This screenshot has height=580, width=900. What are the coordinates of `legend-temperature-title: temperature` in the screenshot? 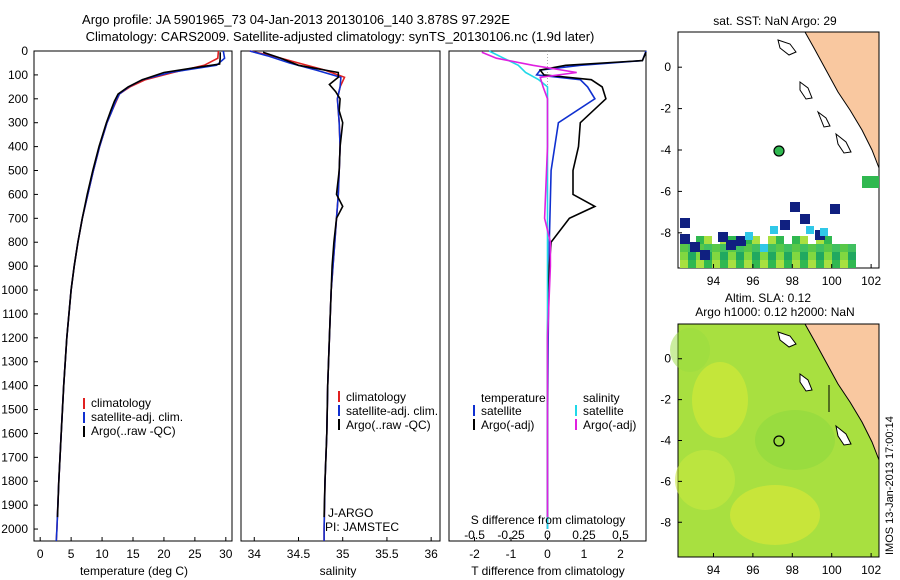 It's located at (513, 398).